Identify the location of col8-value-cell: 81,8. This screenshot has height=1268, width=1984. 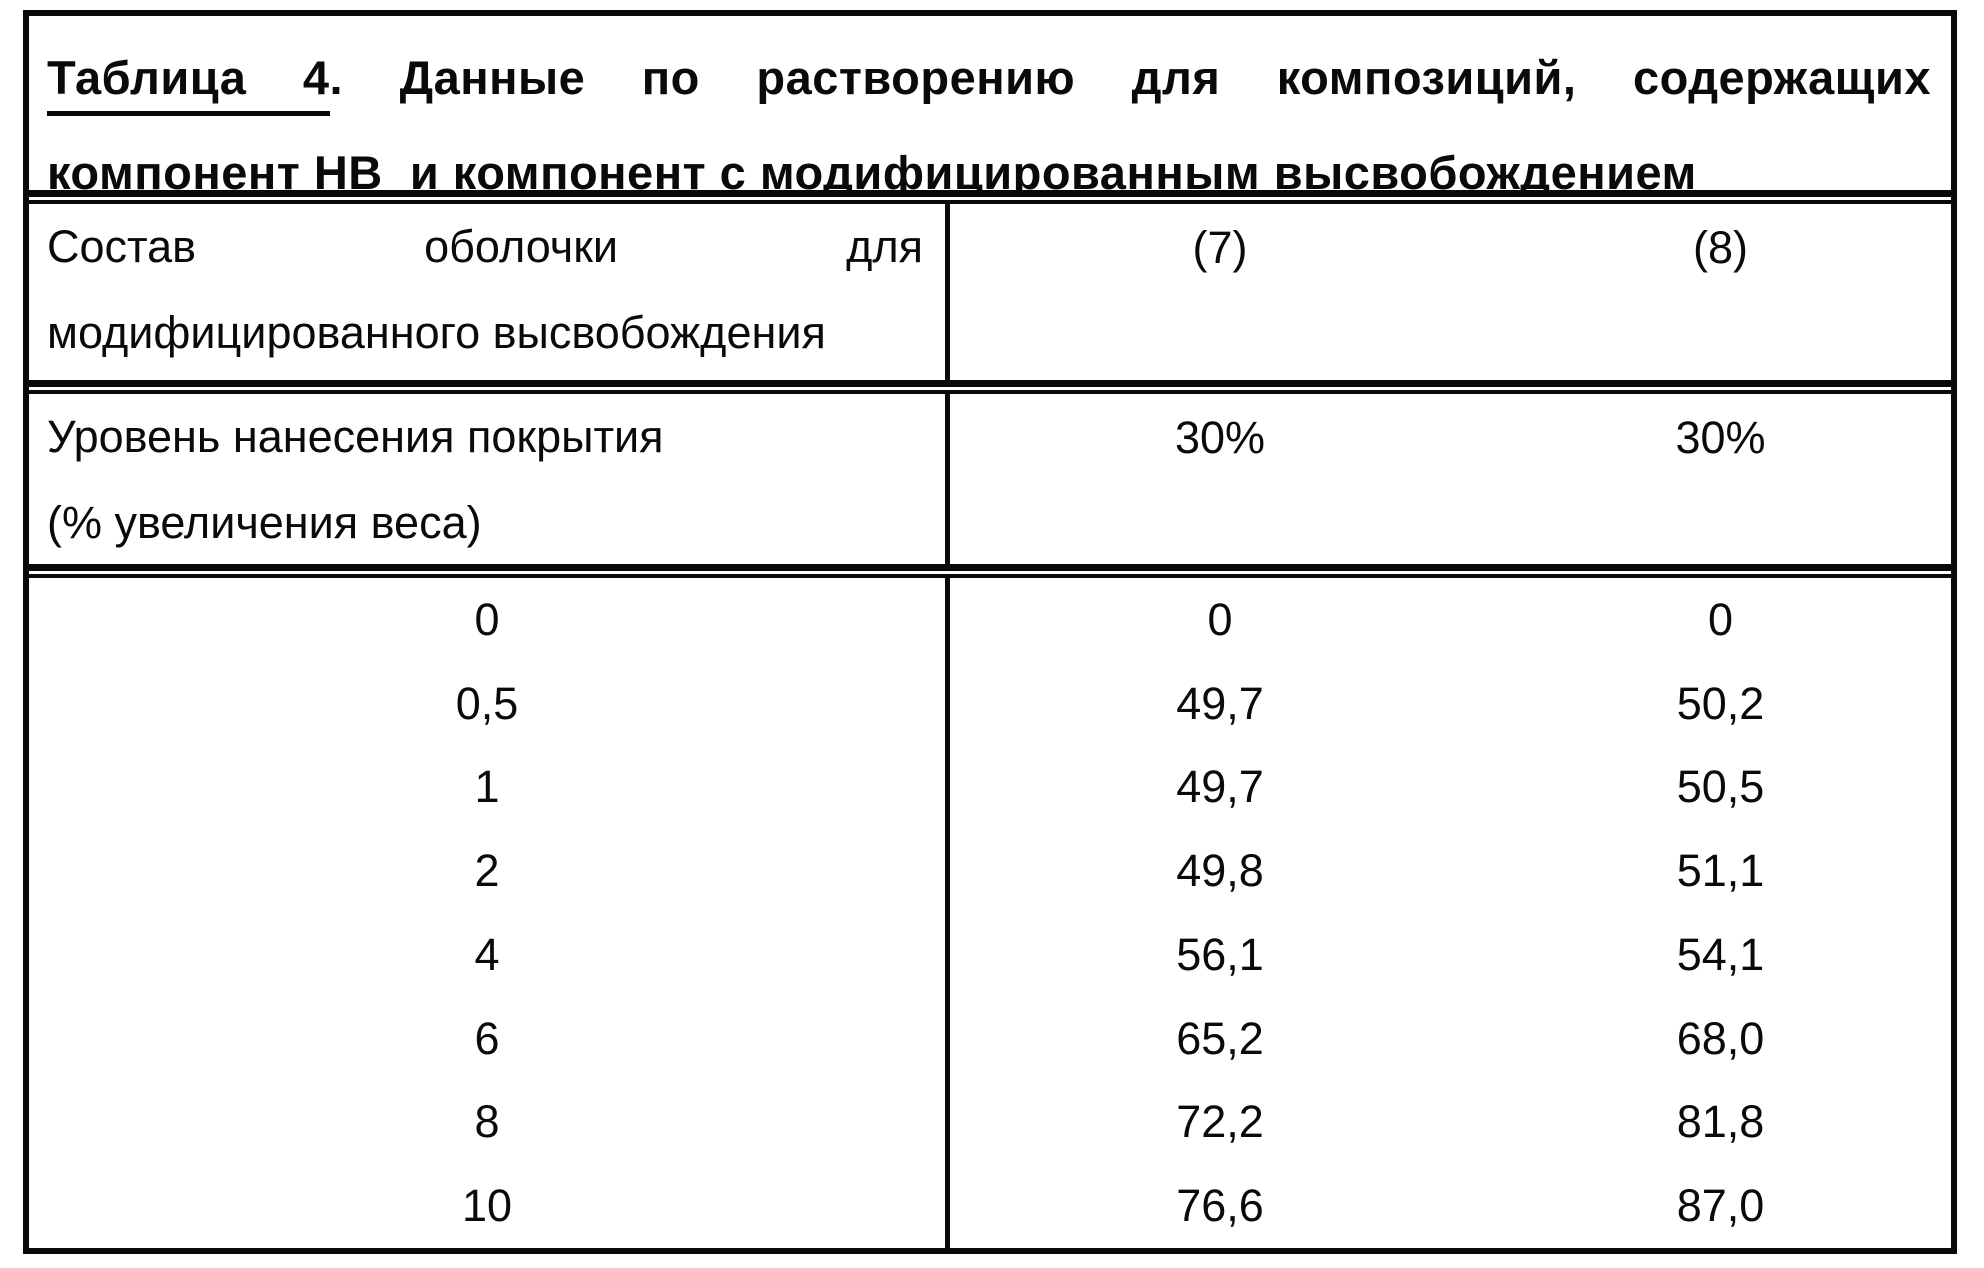
(1720, 1122).